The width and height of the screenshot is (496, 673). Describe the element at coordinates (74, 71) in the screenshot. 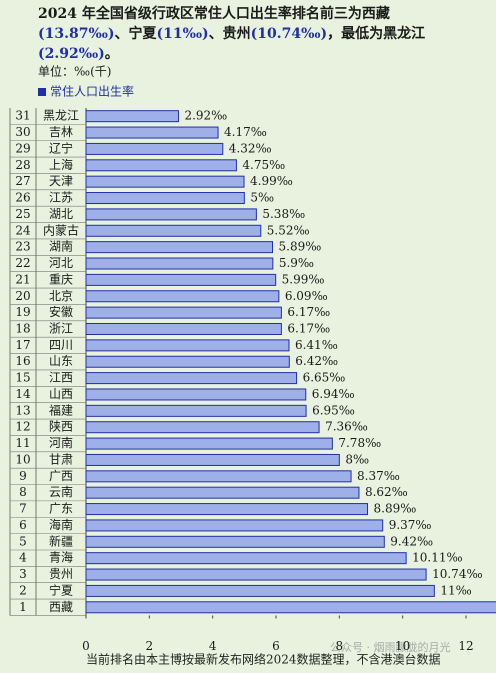

I see `unit: 单位：‰(千)` at that location.